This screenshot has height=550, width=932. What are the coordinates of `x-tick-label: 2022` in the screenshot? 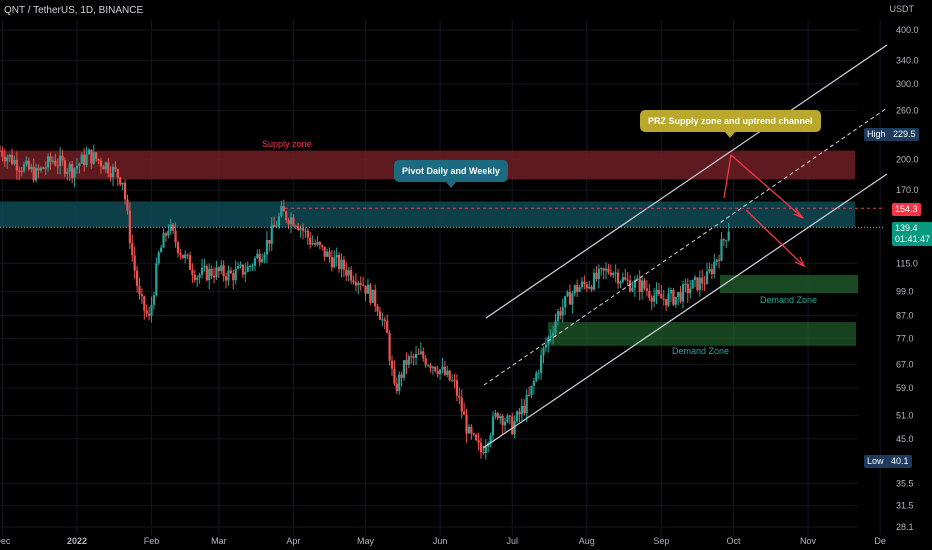 It's located at (77, 541).